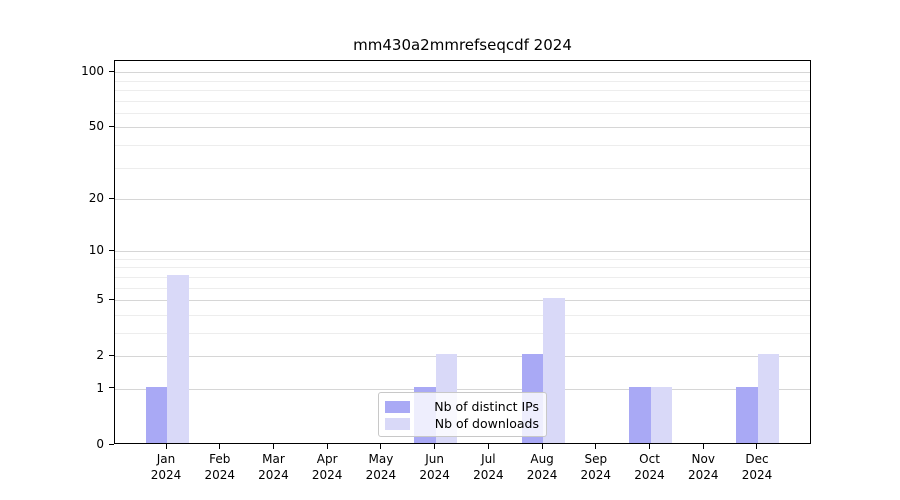 The width and height of the screenshot is (900, 500). Describe the element at coordinates (486, 423) in the screenshot. I see `legend-label: Nb of downloads` at that location.